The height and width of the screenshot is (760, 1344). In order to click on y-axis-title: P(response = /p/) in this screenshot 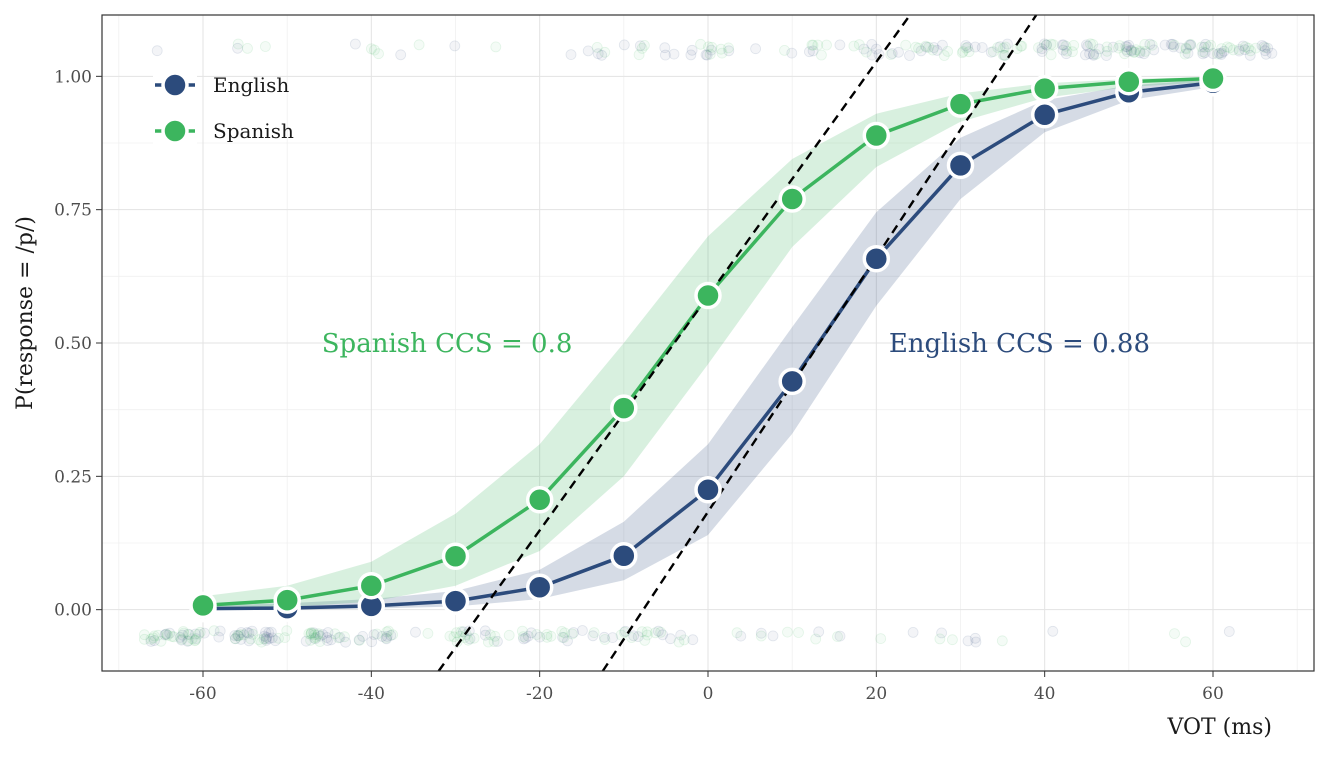, I will do `click(25, 313)`.